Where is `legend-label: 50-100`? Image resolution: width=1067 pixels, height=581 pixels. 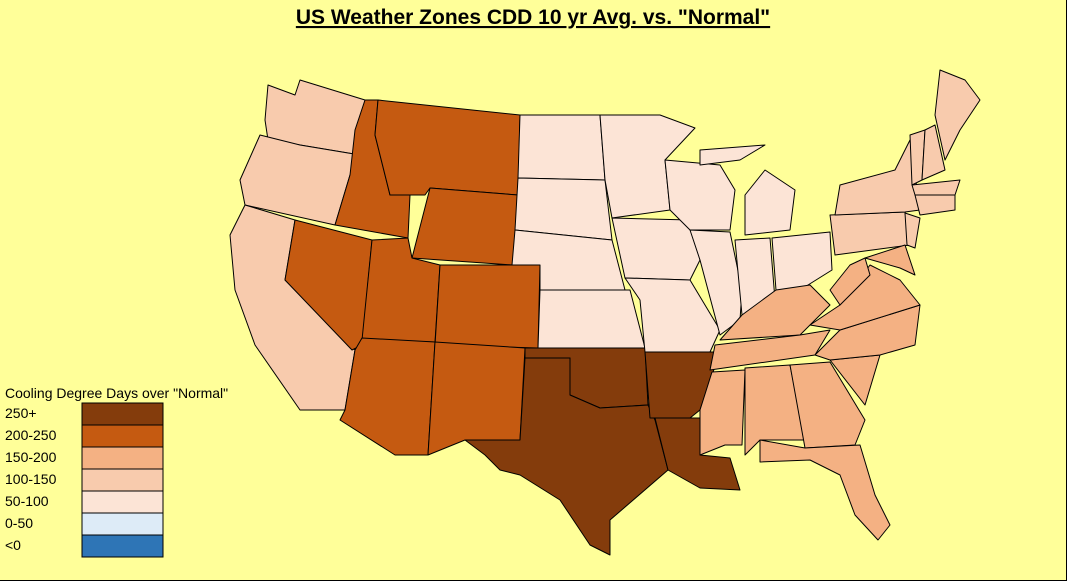 legend-label: 50-100 is located at coordinates (27, 501).